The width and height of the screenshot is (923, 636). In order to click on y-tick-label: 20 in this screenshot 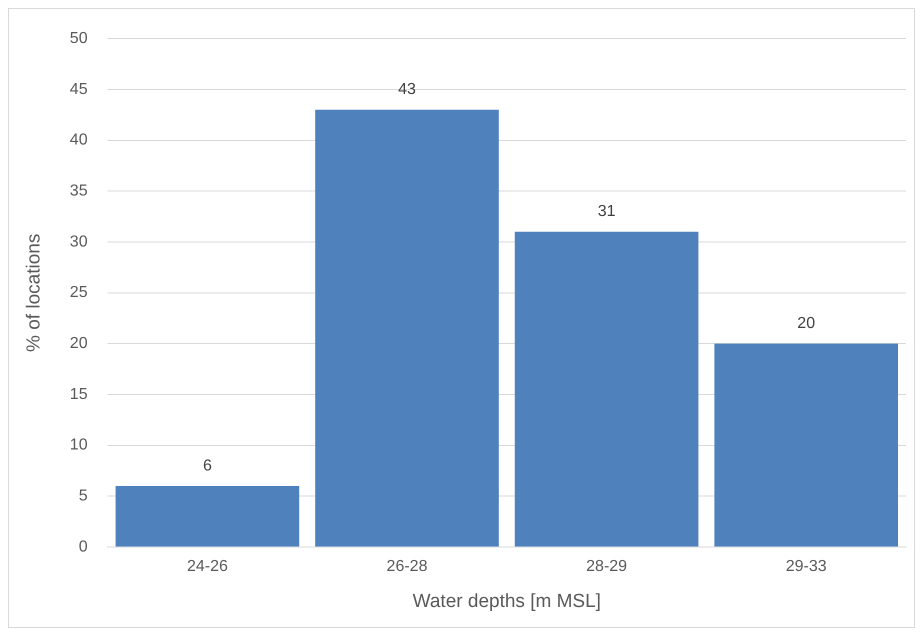, I will do `click(79, 343)`.